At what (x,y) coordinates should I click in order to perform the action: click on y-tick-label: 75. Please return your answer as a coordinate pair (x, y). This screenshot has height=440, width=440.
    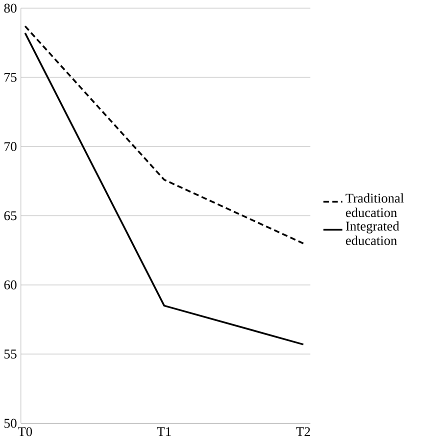
    Looking at the image, I should click on (10, 77).